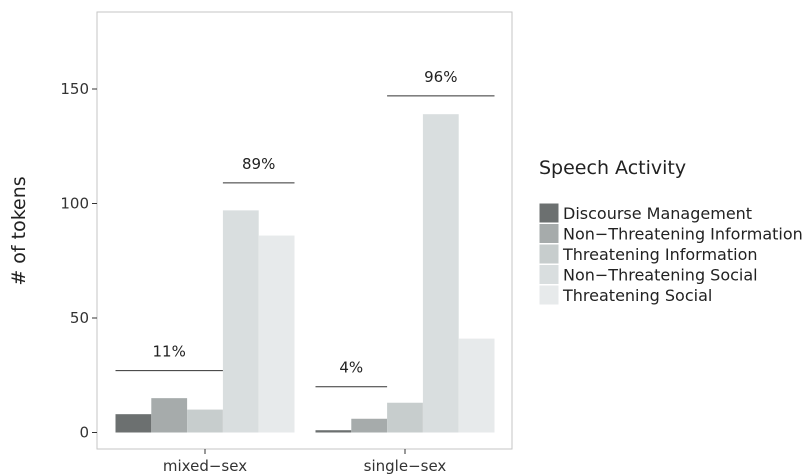 The image size is (811, 474). I want to click on y-tick-label: 150, so click(74, 89).